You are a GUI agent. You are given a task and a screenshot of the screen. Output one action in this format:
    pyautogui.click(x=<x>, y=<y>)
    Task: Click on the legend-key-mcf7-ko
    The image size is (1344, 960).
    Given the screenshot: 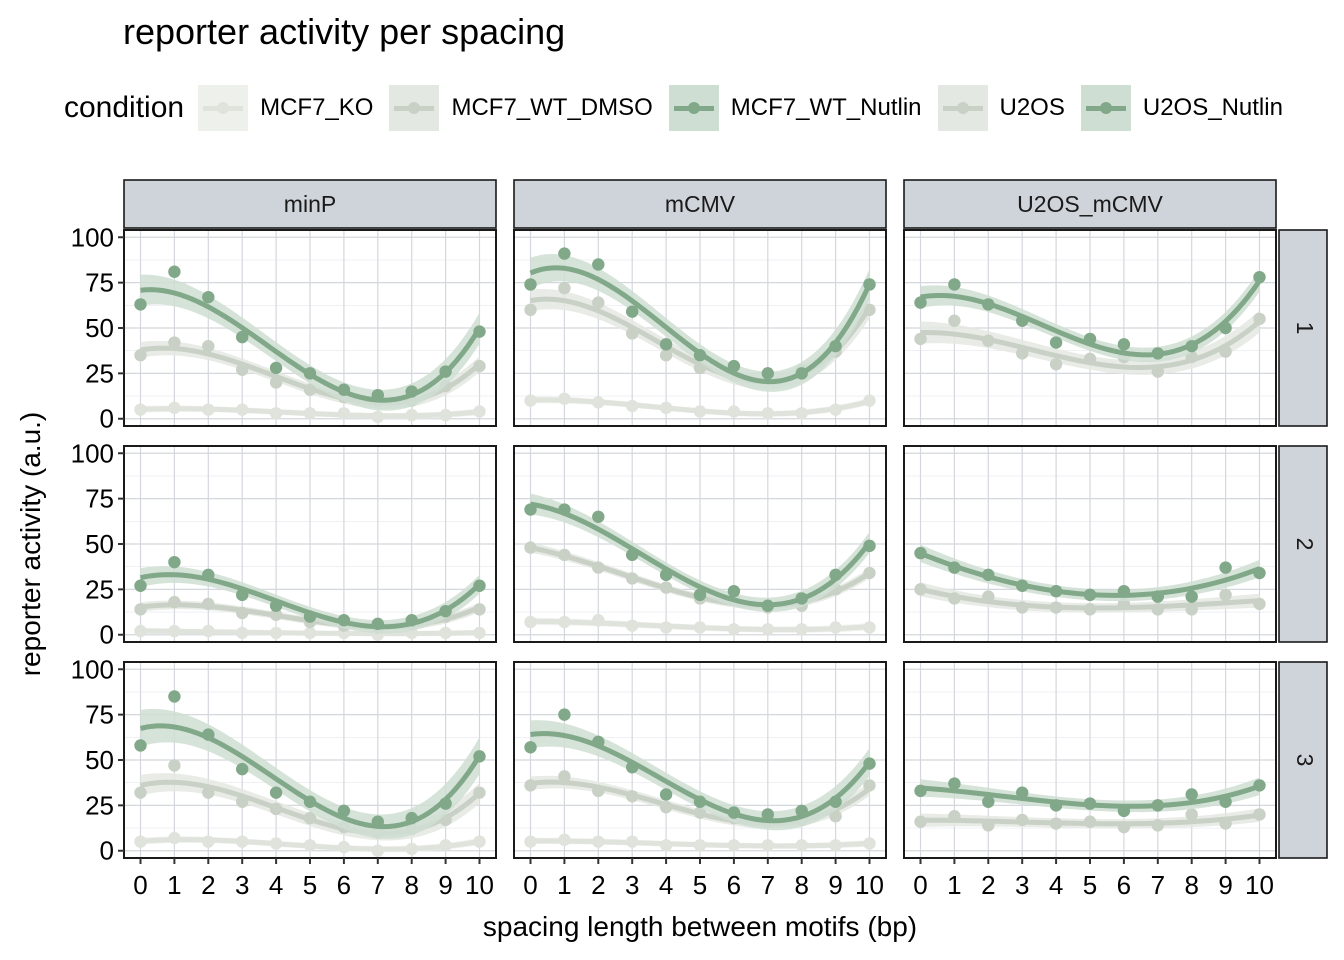 What is the action you would take?
    pyautogui.click(x=223, y=108)
    